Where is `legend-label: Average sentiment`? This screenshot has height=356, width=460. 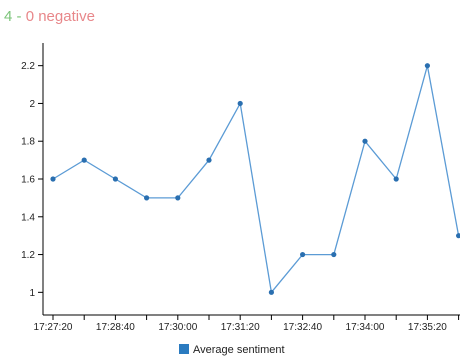 legend-label: Average sentiment is located at coordinates (239, 350).